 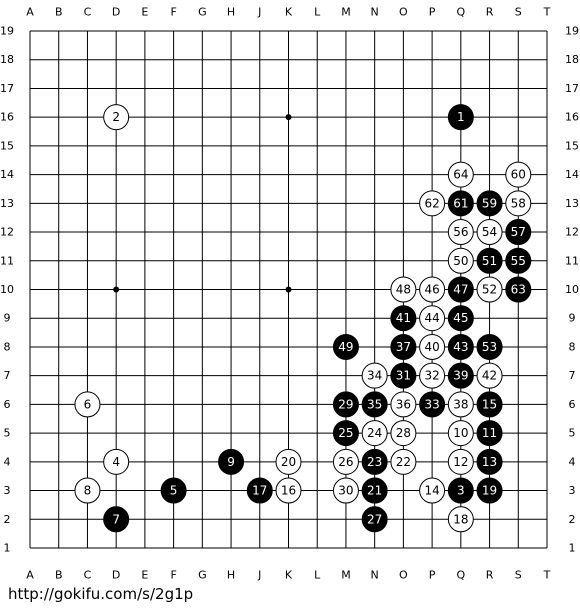 I want to click on column-label: B, so click(x=59, y=575).